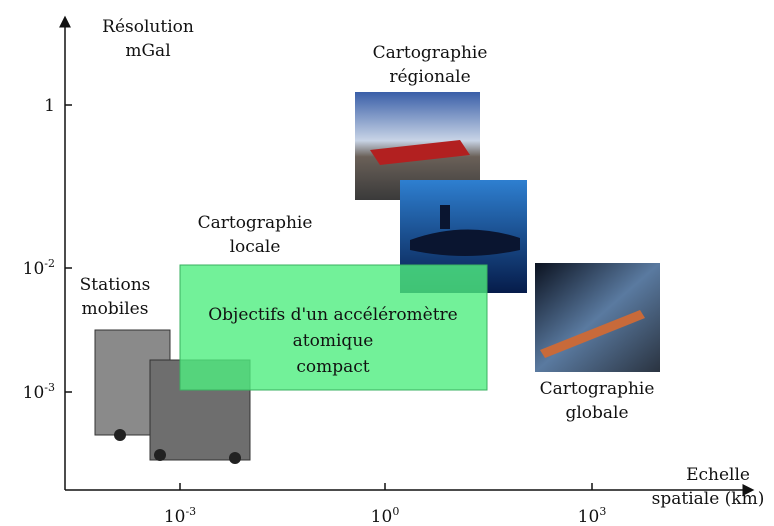 The height and width of the screenshot is (526, 774). What do you see at coordinates (333, 315) in the screenshot?
I see `objective-label: Objectifs d'un accéléromètre` at bounding box center [333, 315].